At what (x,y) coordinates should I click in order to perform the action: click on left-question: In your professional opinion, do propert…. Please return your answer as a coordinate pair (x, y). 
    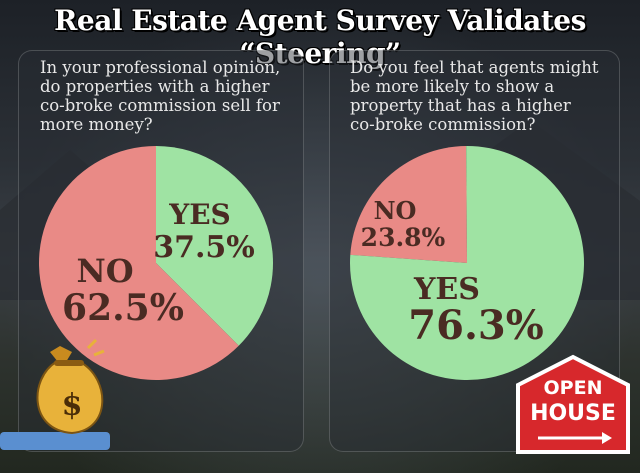
    Looking at the image, I should click on (160, 96).